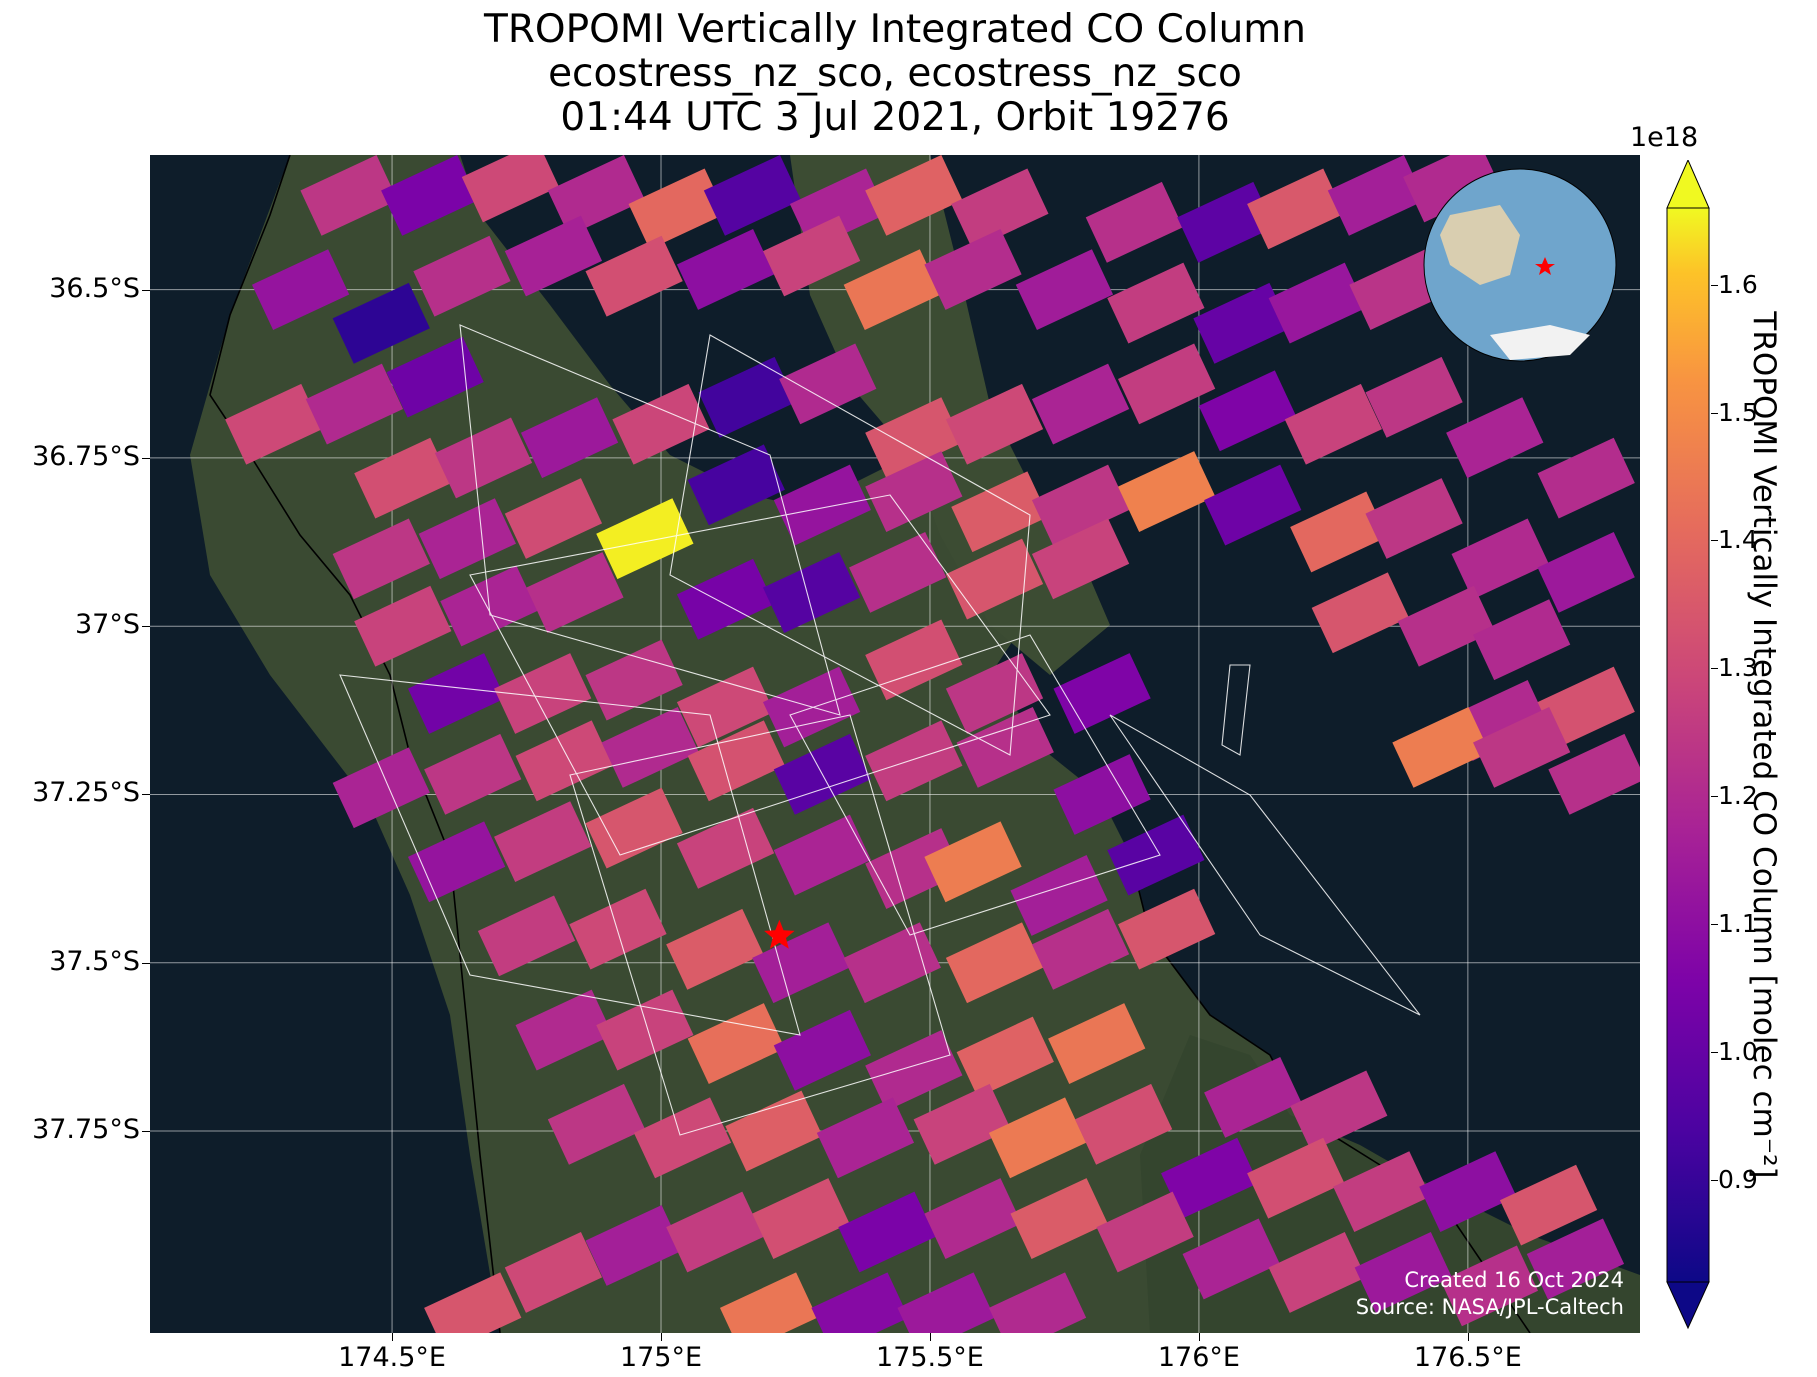  Describe the element at coordinates (895, 73) in the screenshot. I see `title-line-2: ecostress_nz_sco, ecostress_nz_sco` at that location.